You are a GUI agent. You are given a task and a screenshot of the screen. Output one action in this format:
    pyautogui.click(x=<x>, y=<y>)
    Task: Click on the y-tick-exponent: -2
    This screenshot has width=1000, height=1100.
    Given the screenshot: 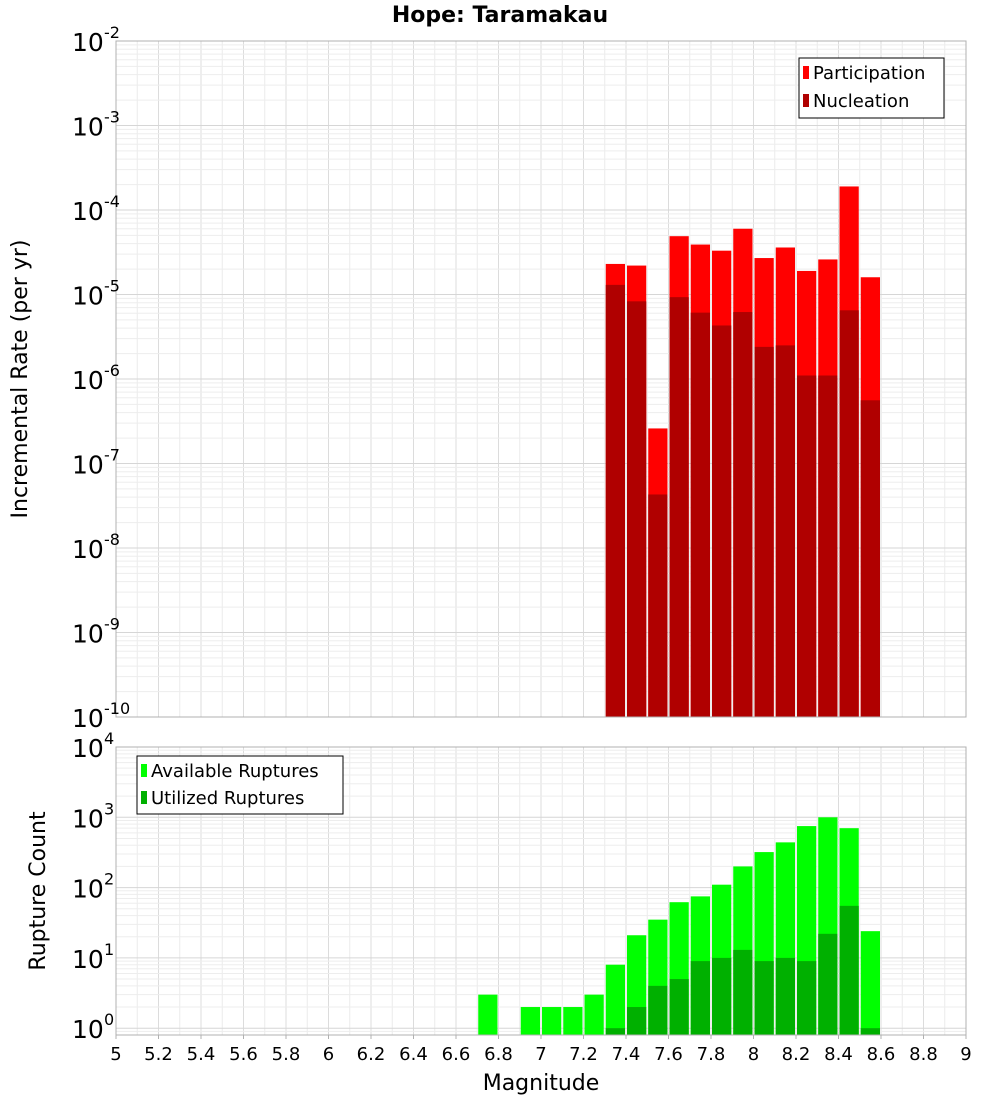 What is the action you would take?
    pyautogui.click(x=112, y=32)
    